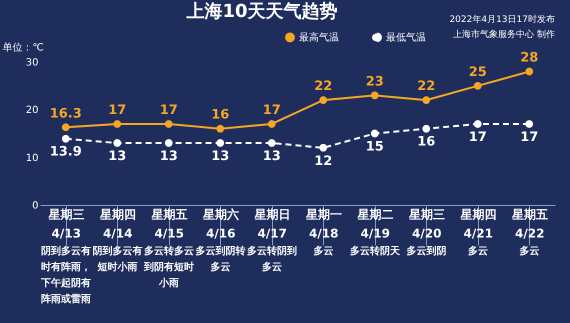  What do you see at coordinates (375, 224) in the screenshot?
I see `x-tick-label: 星期二 4/19` at bounding box center [375, 224].